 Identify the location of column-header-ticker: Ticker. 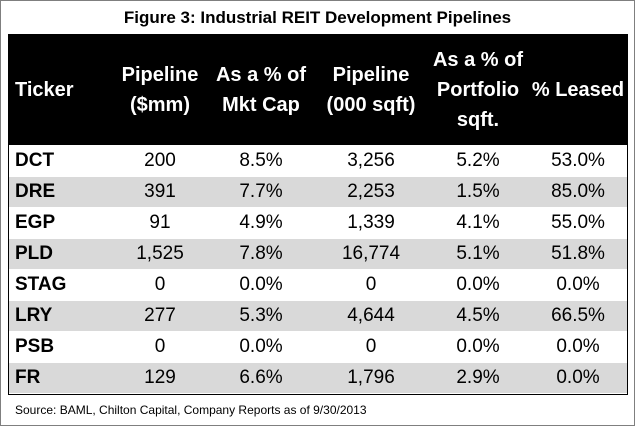
(61, 90).